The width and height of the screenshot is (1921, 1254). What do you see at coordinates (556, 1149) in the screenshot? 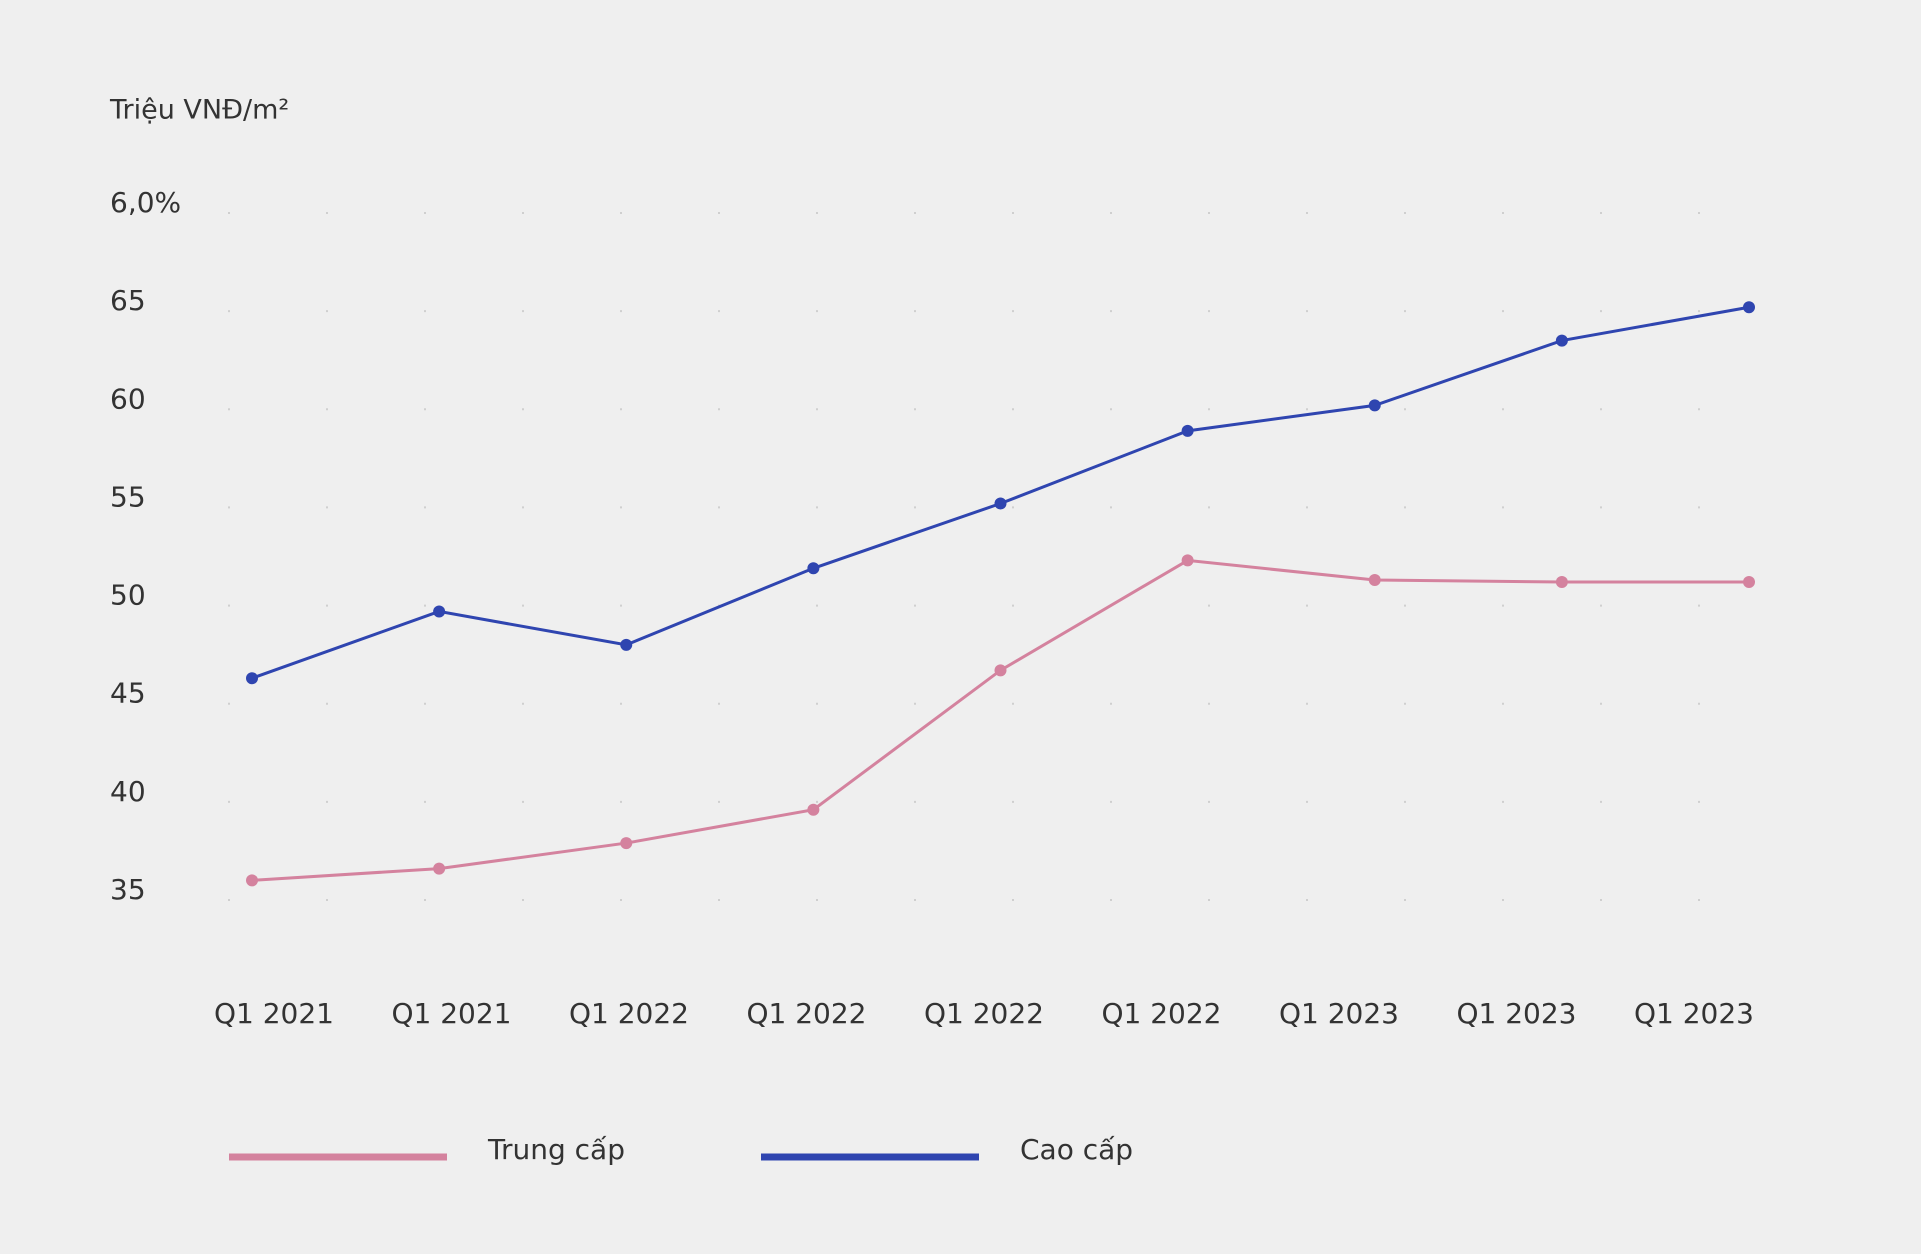
I see `legend-label: Trung cấp` at bounding box center [556, 1149].